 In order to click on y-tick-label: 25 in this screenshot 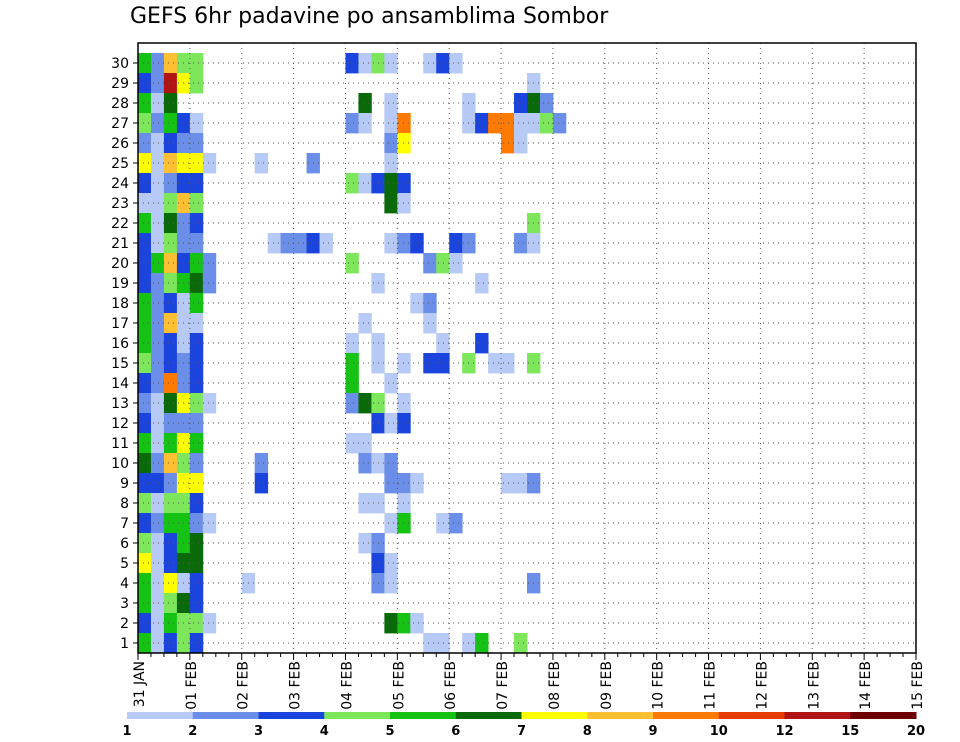, I will do `click(120, 164)`.